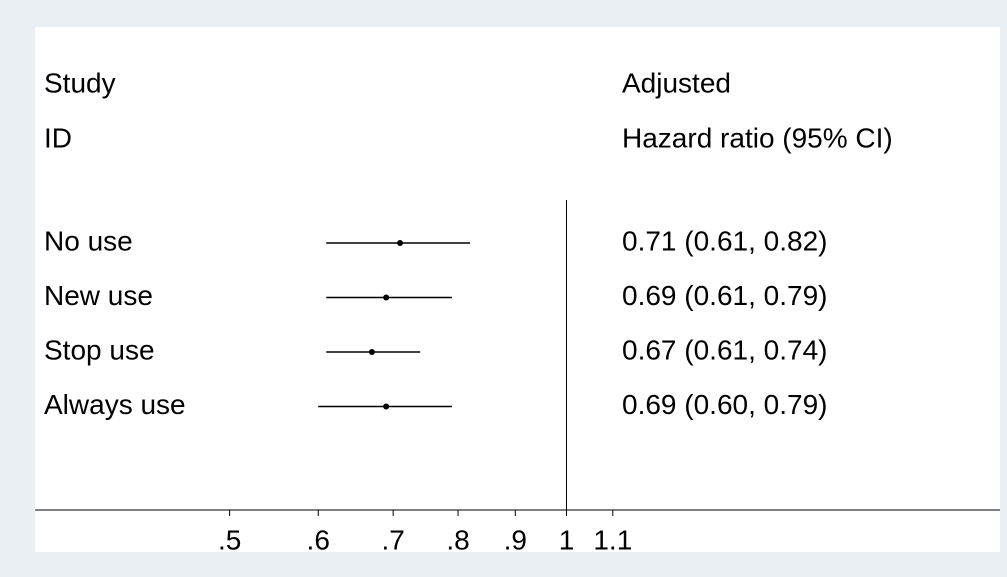 Image resolution: width=1007 pixels, height=577 pixels. Describe the element at coordinates (115, 404) in the screenshot. I see `study-label: Always use` at that location.